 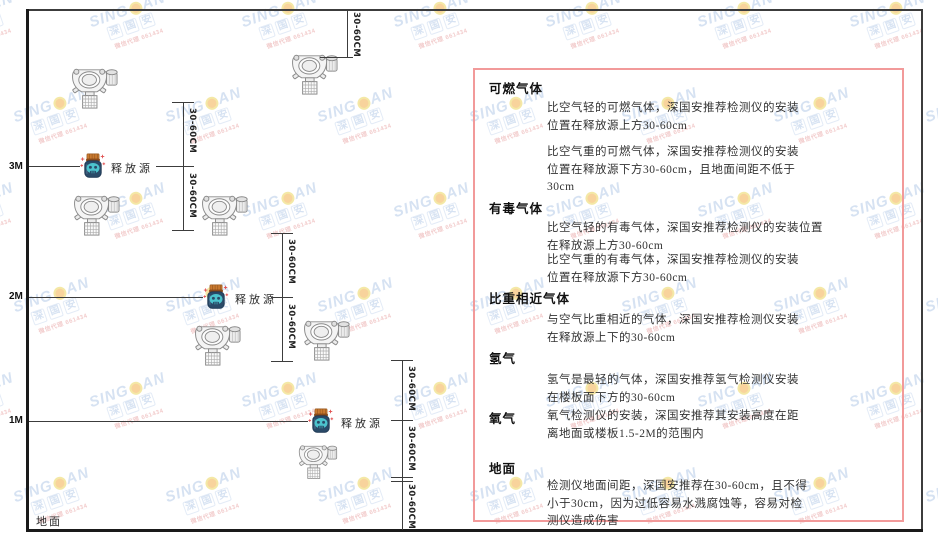 I want to click on section-heading-toxic-gas: 有毒气体, so click(x=516, y=209).